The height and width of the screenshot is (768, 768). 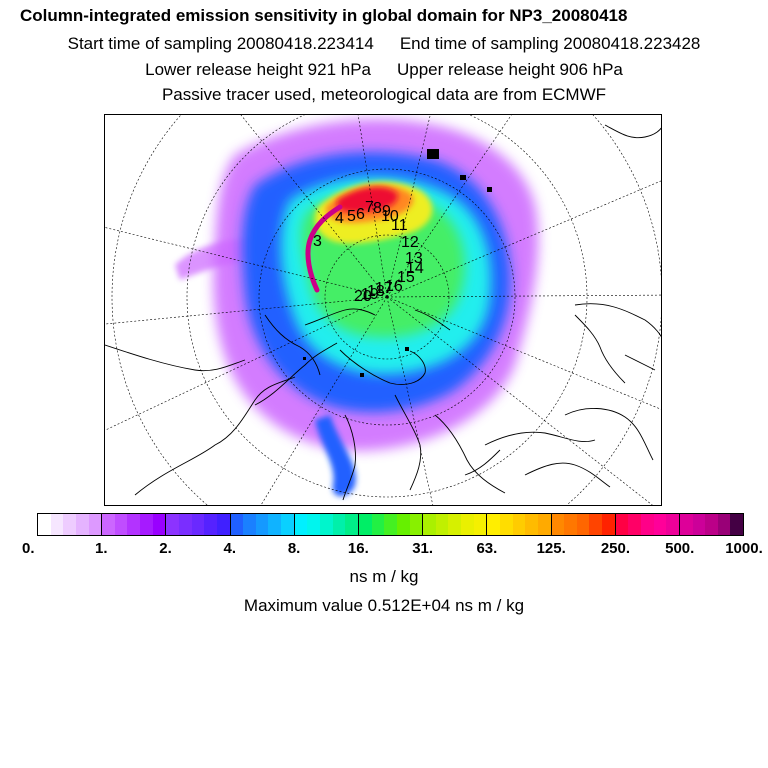 I want to click on trajectory-label-14: 14, so click(x=415, y=268).